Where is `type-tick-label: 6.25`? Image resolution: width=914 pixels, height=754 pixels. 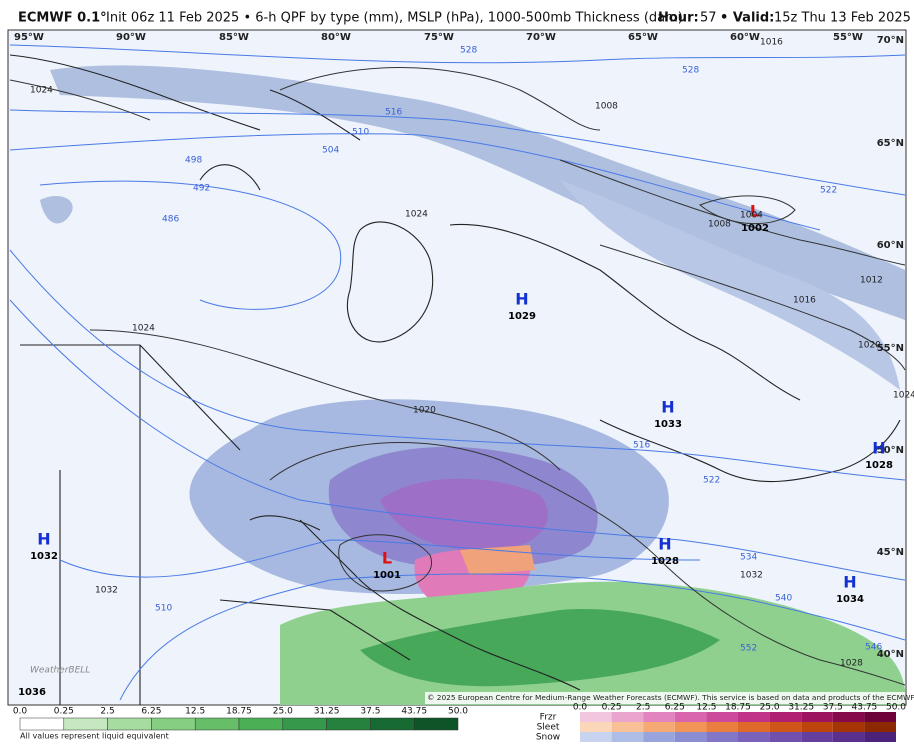
type-tick-label: 6.25 is located at coordinates (675, 708).